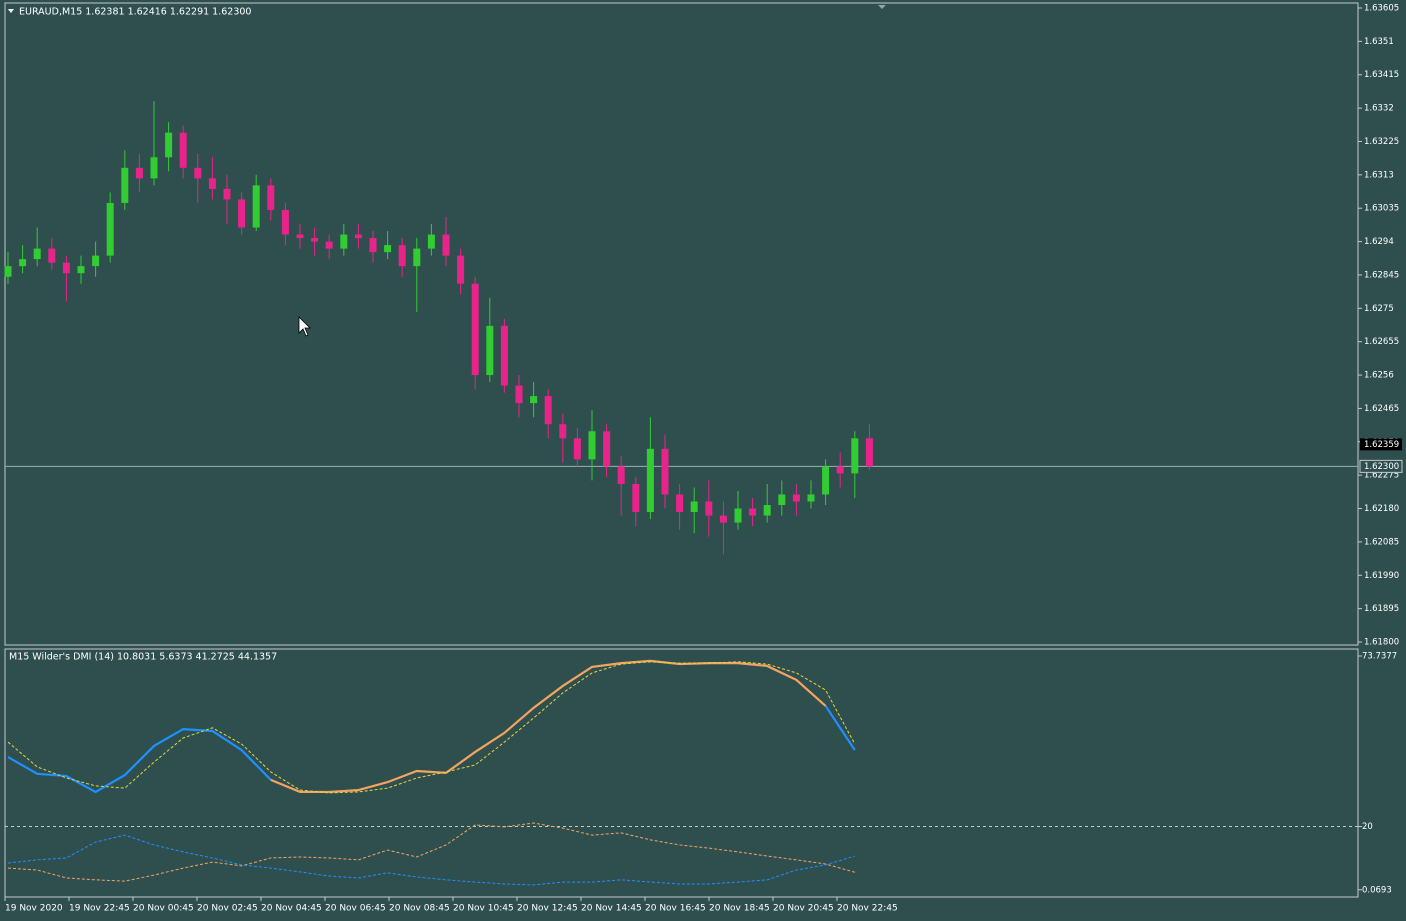 This screenshot has height=921, width=1406. What do you see at coordinates (882, 7) in the screenshot?
I see `shift-marker` at bounding box center [882, 7].